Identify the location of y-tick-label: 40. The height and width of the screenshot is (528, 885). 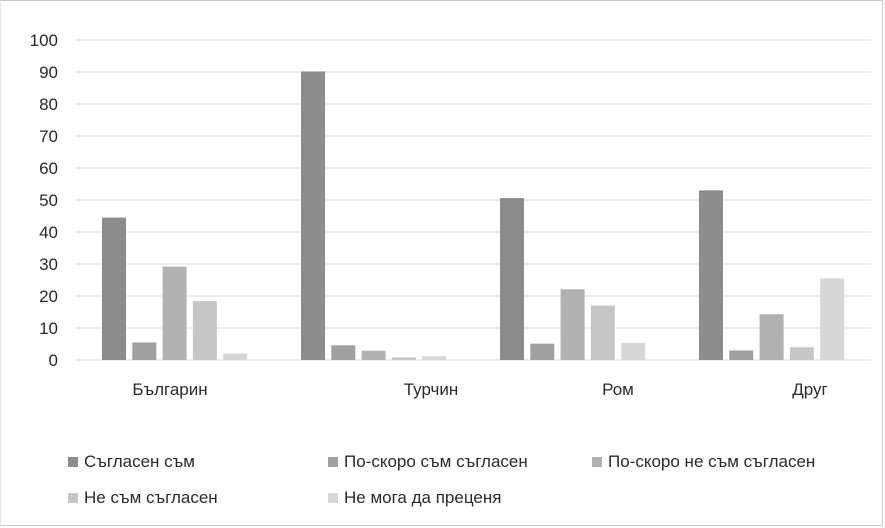
(48, 232).